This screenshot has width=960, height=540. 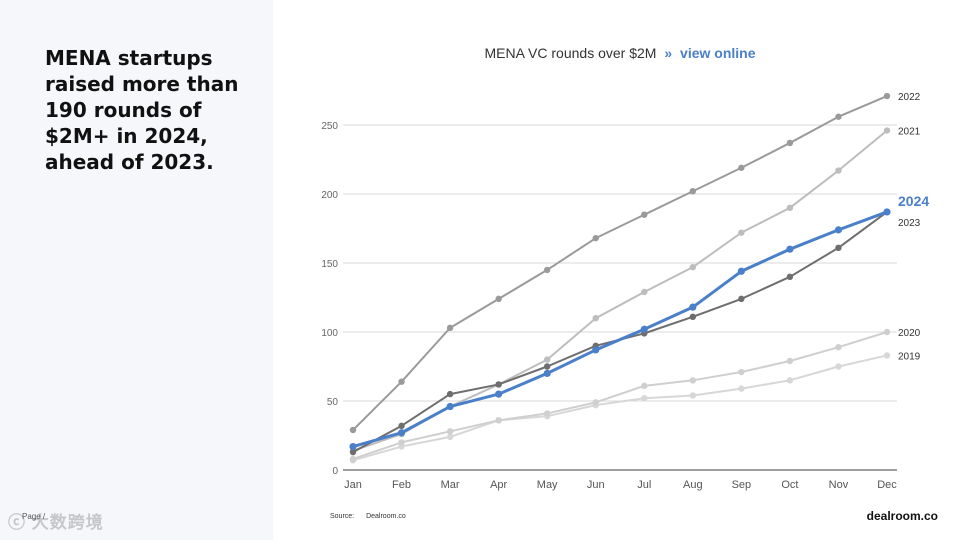 What do you see at coordinates (718, 53) in the screenshot?
I see `view-online-link: view online` at bounding box center [718, 53].